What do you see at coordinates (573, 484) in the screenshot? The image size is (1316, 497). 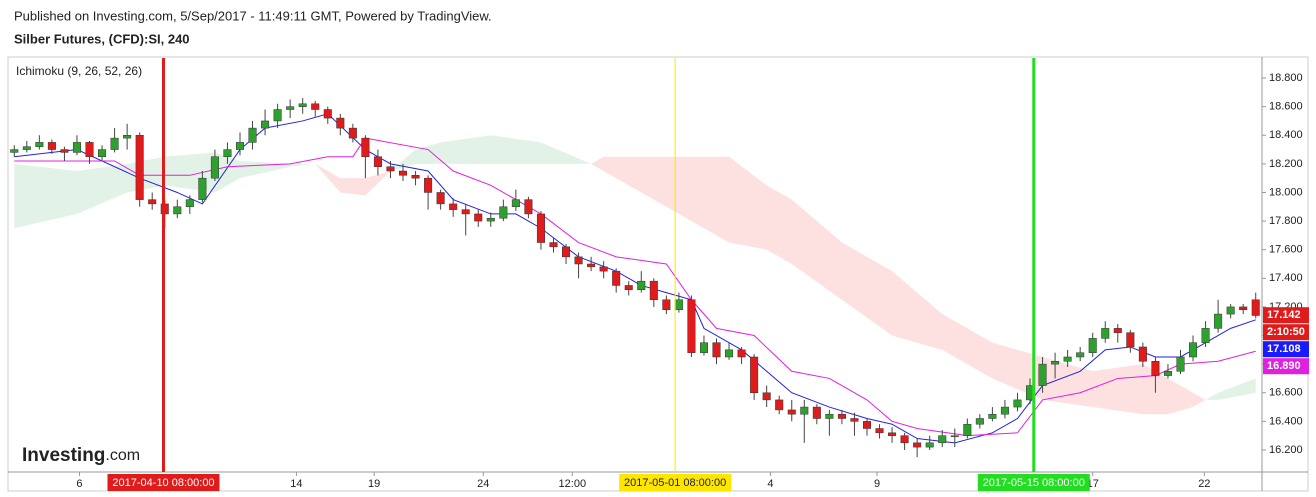 I see `x-tick-label: 12:00` at bounding box center [573, 484].